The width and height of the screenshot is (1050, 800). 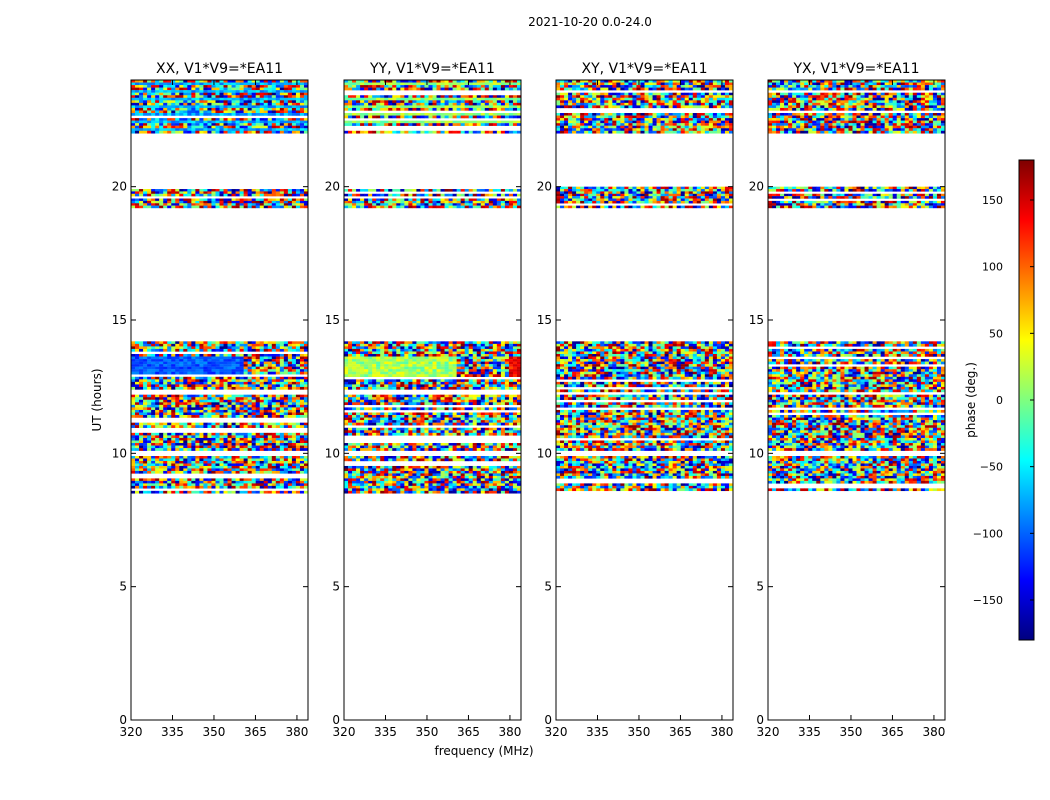 What do you see at coordinates (123, 587) in the screenshot?
I see `y-tick-label: 5` at bounding box center [123, 587].